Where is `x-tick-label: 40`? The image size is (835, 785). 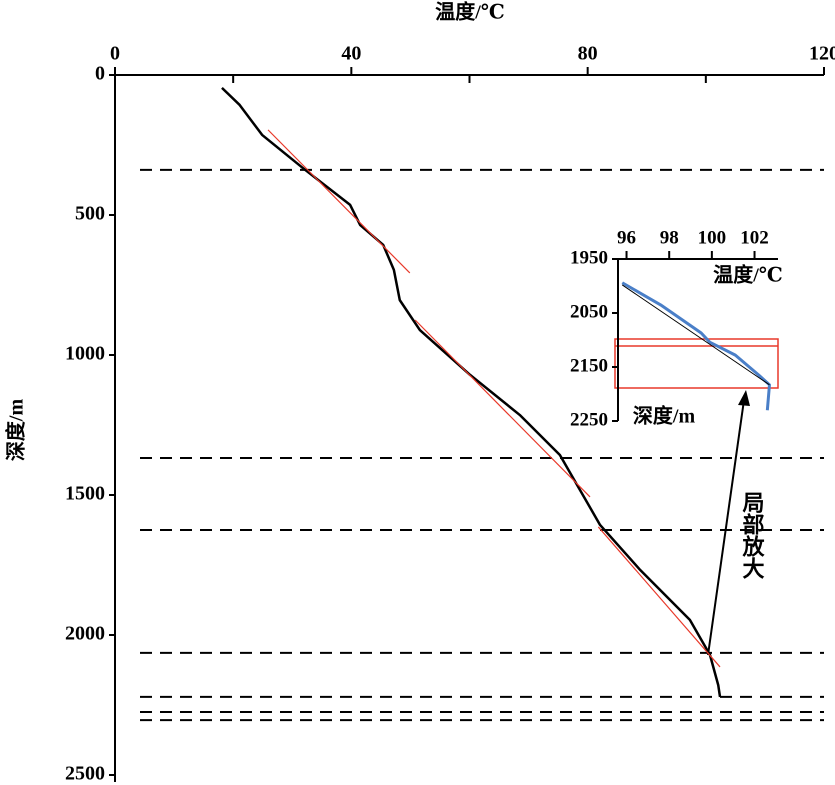
x-tick-label: 40 is located at coordinates (351, 54).